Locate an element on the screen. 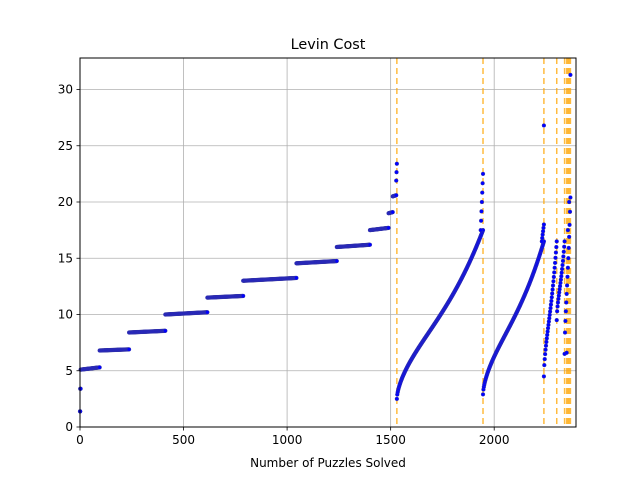 The height and width of the screenshot is (480, 640). y-tick-label: 30 is located at coordinates (65, 90).